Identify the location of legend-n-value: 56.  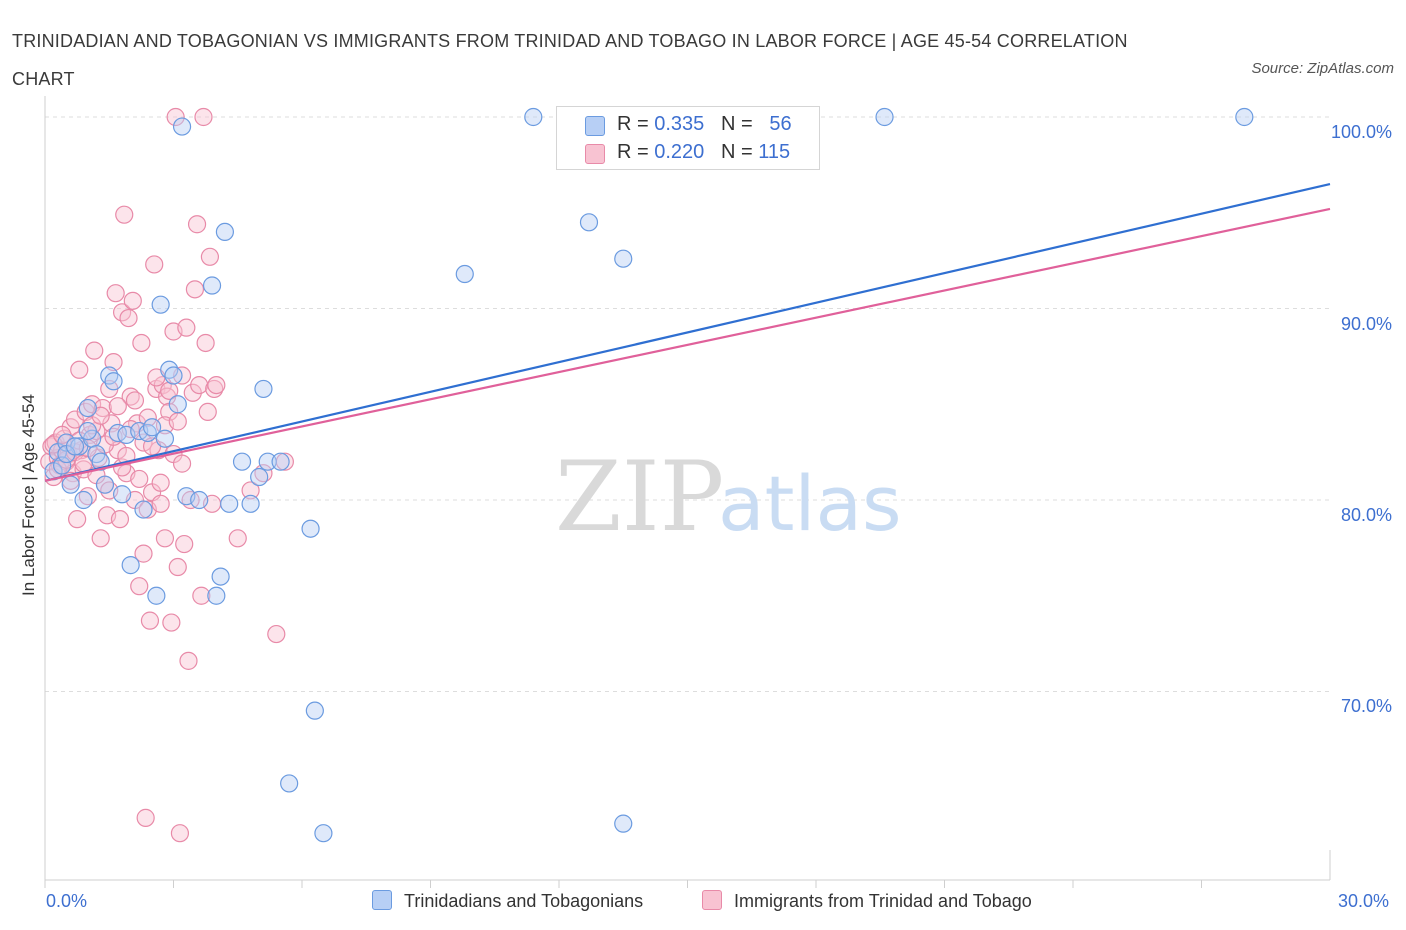
(780, 124).